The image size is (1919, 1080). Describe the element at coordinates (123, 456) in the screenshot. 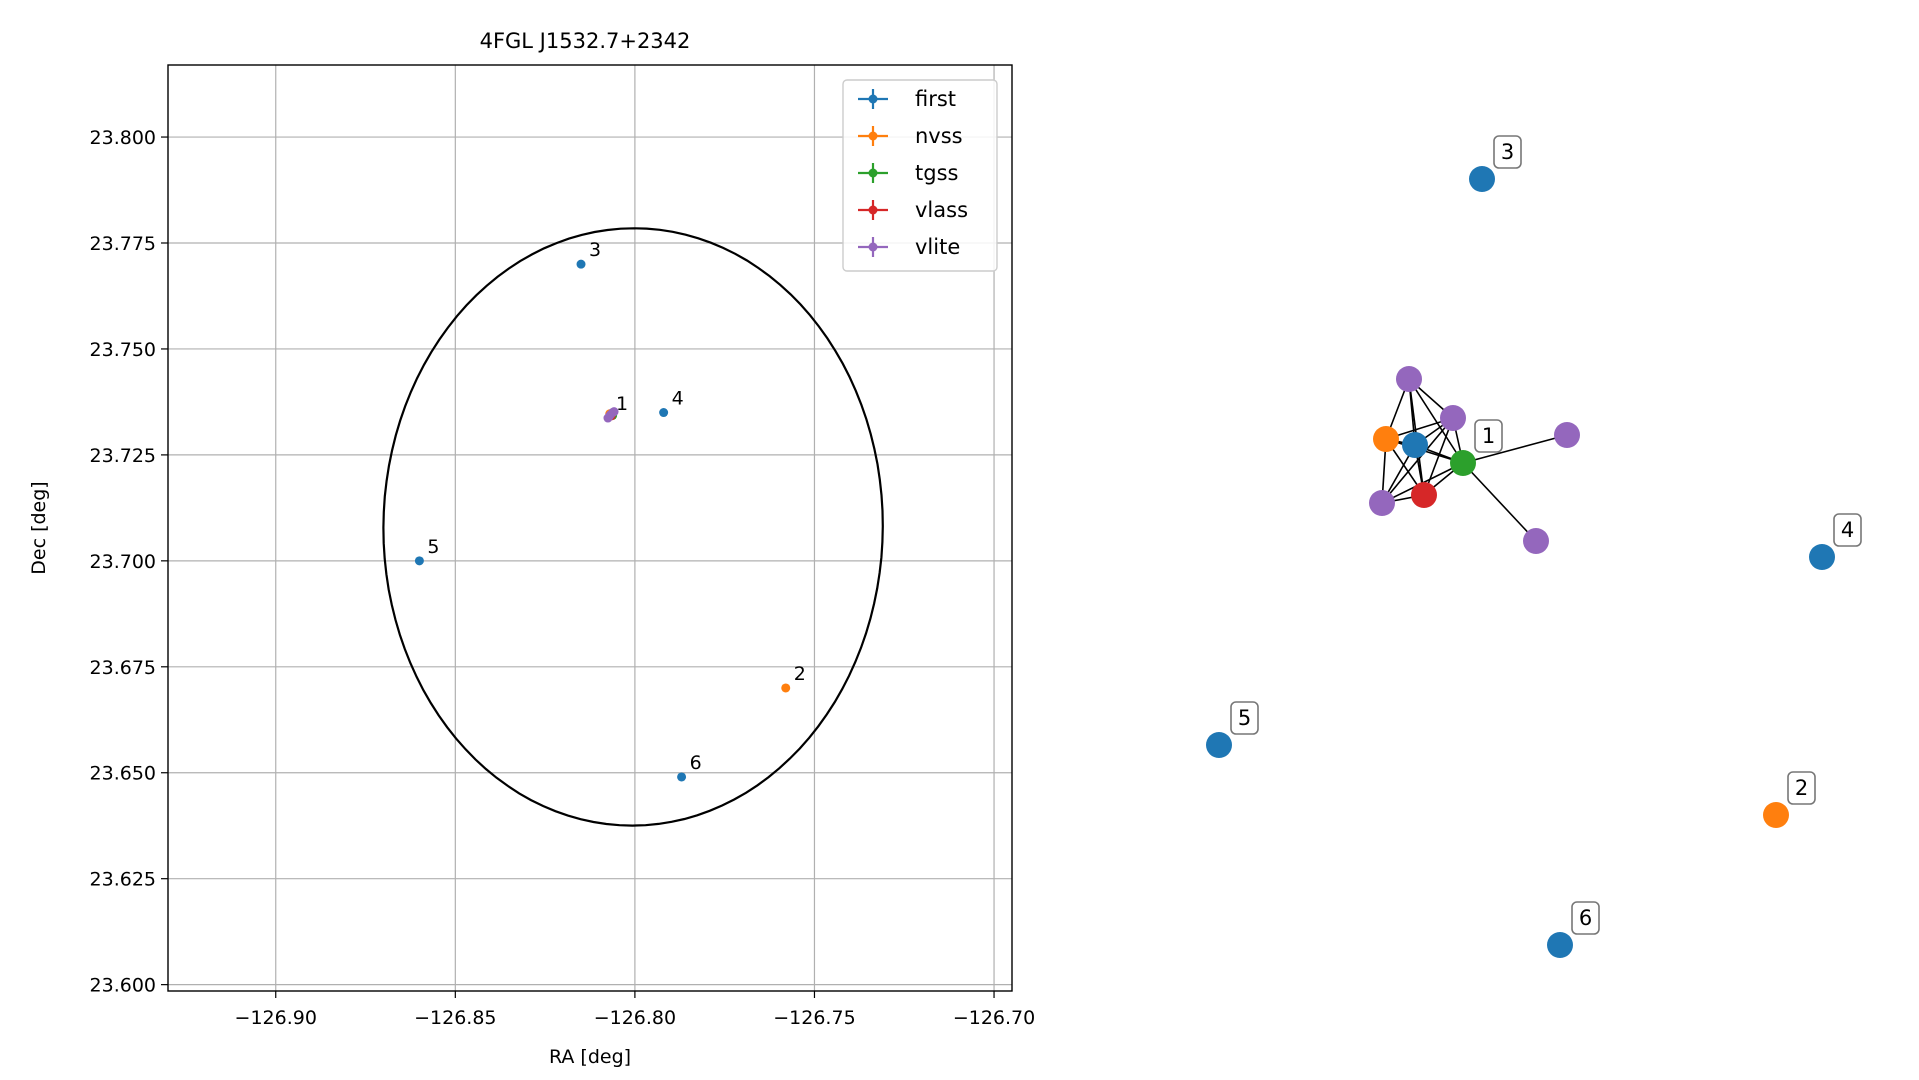

I see `y-tick-label: 23.725` at that location.